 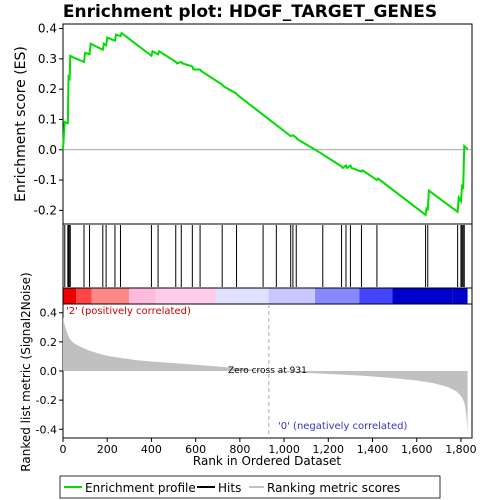 I want to click on x-tick-label: 1,200, so click(x=329, y=449).